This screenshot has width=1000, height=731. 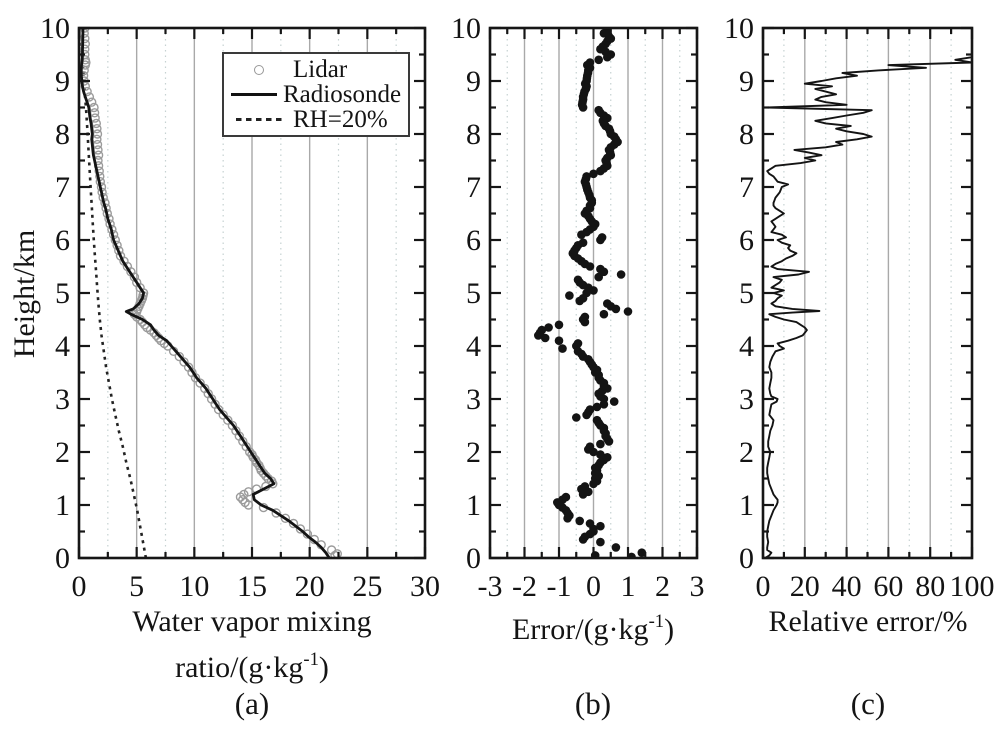 I want to click on legend-item-radiosonde: Radiosonde, so click(x=316, y=94).